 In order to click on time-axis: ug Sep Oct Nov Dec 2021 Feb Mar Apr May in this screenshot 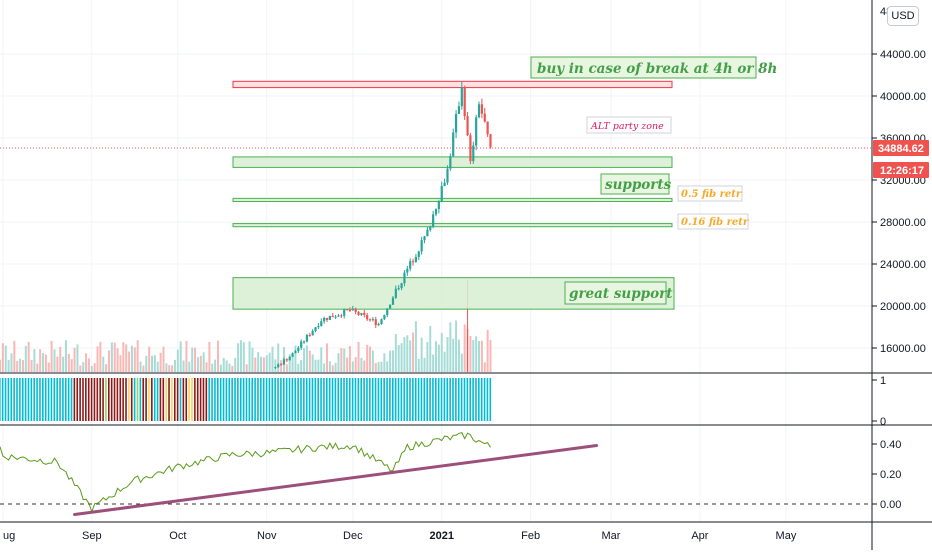, I will do `click(400, 536)`.